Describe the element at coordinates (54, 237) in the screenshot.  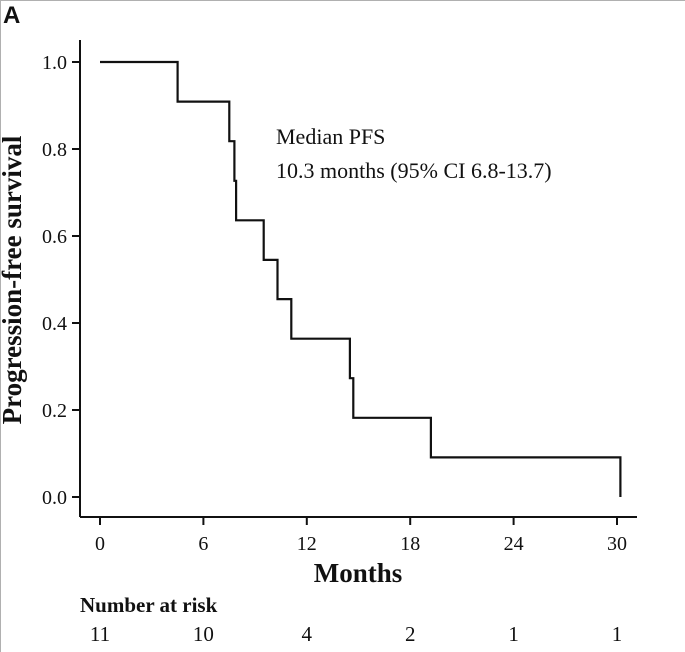
I see `y-tick-label: 0.6` at that location.